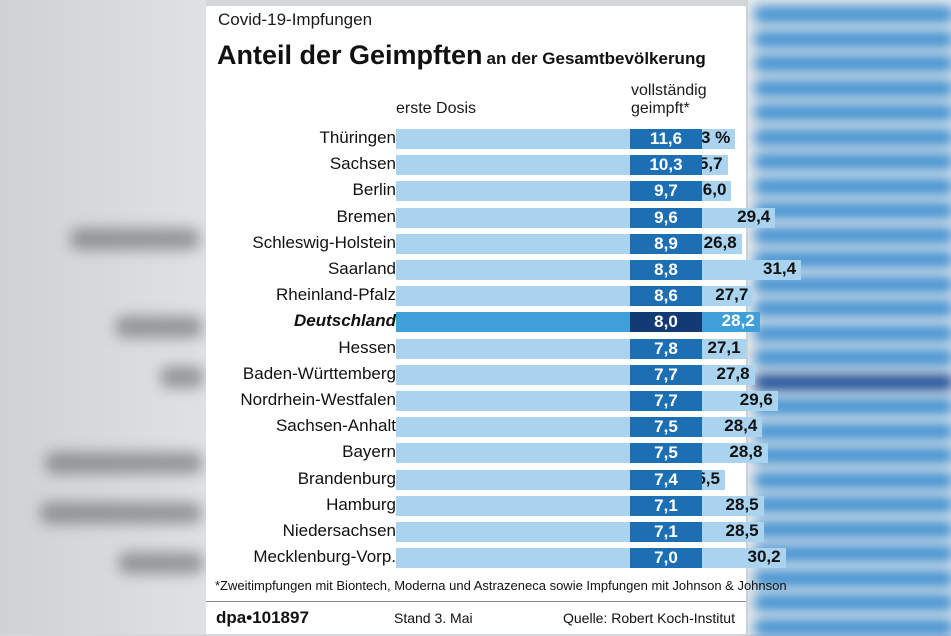 The width and height of the screenshot is (951, 636). I want to click on category-label: Rheinland-Pfalz, so click(335, 295).